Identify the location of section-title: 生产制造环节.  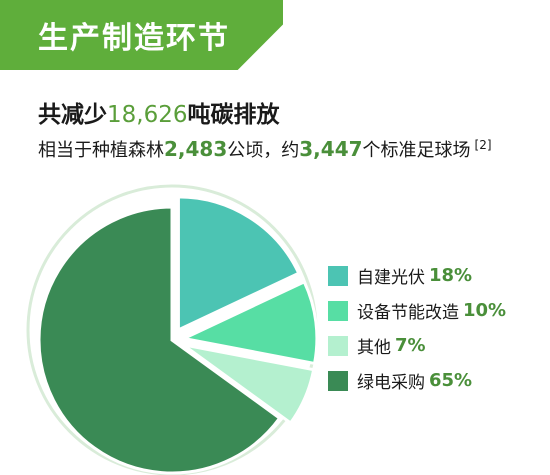
(134, 38).